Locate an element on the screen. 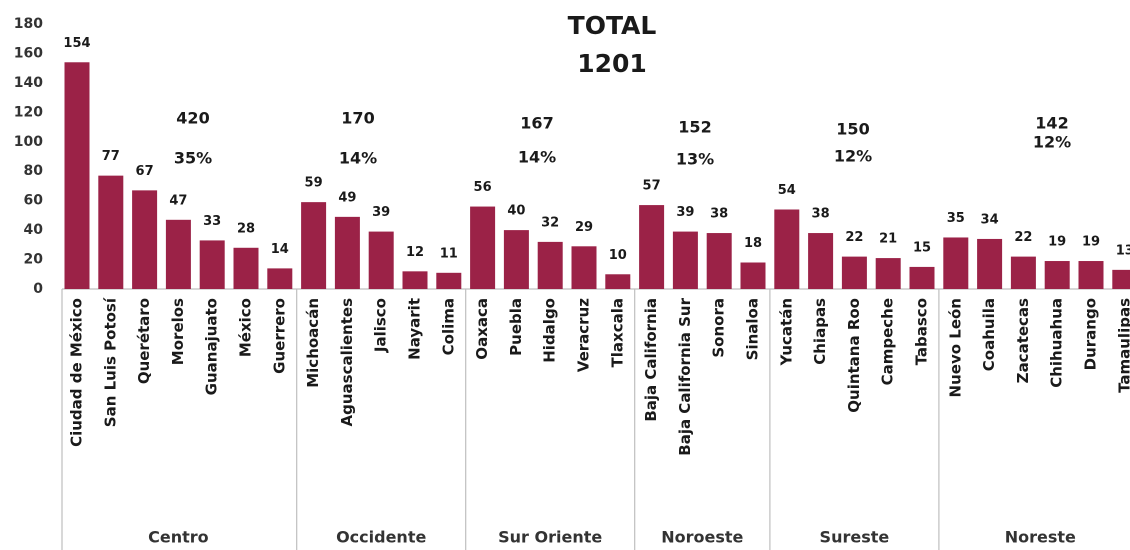  value-label: 18 is located at coordinates (753, 243).